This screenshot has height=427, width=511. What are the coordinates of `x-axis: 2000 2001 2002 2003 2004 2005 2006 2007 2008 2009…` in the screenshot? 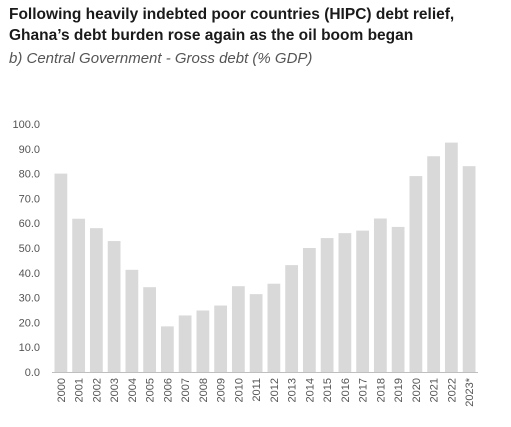 It's located at (265, 389).